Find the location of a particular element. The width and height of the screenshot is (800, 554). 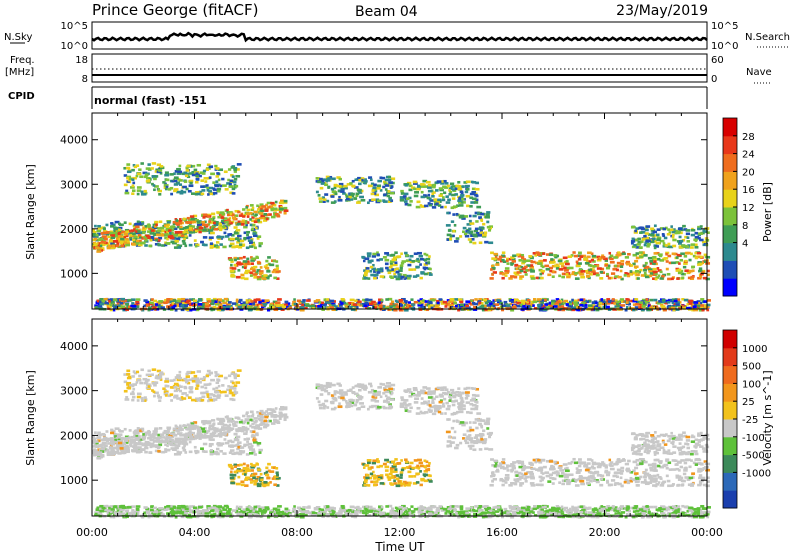

colorbar-tick-label: 28 is located at coordinates (748, 137).